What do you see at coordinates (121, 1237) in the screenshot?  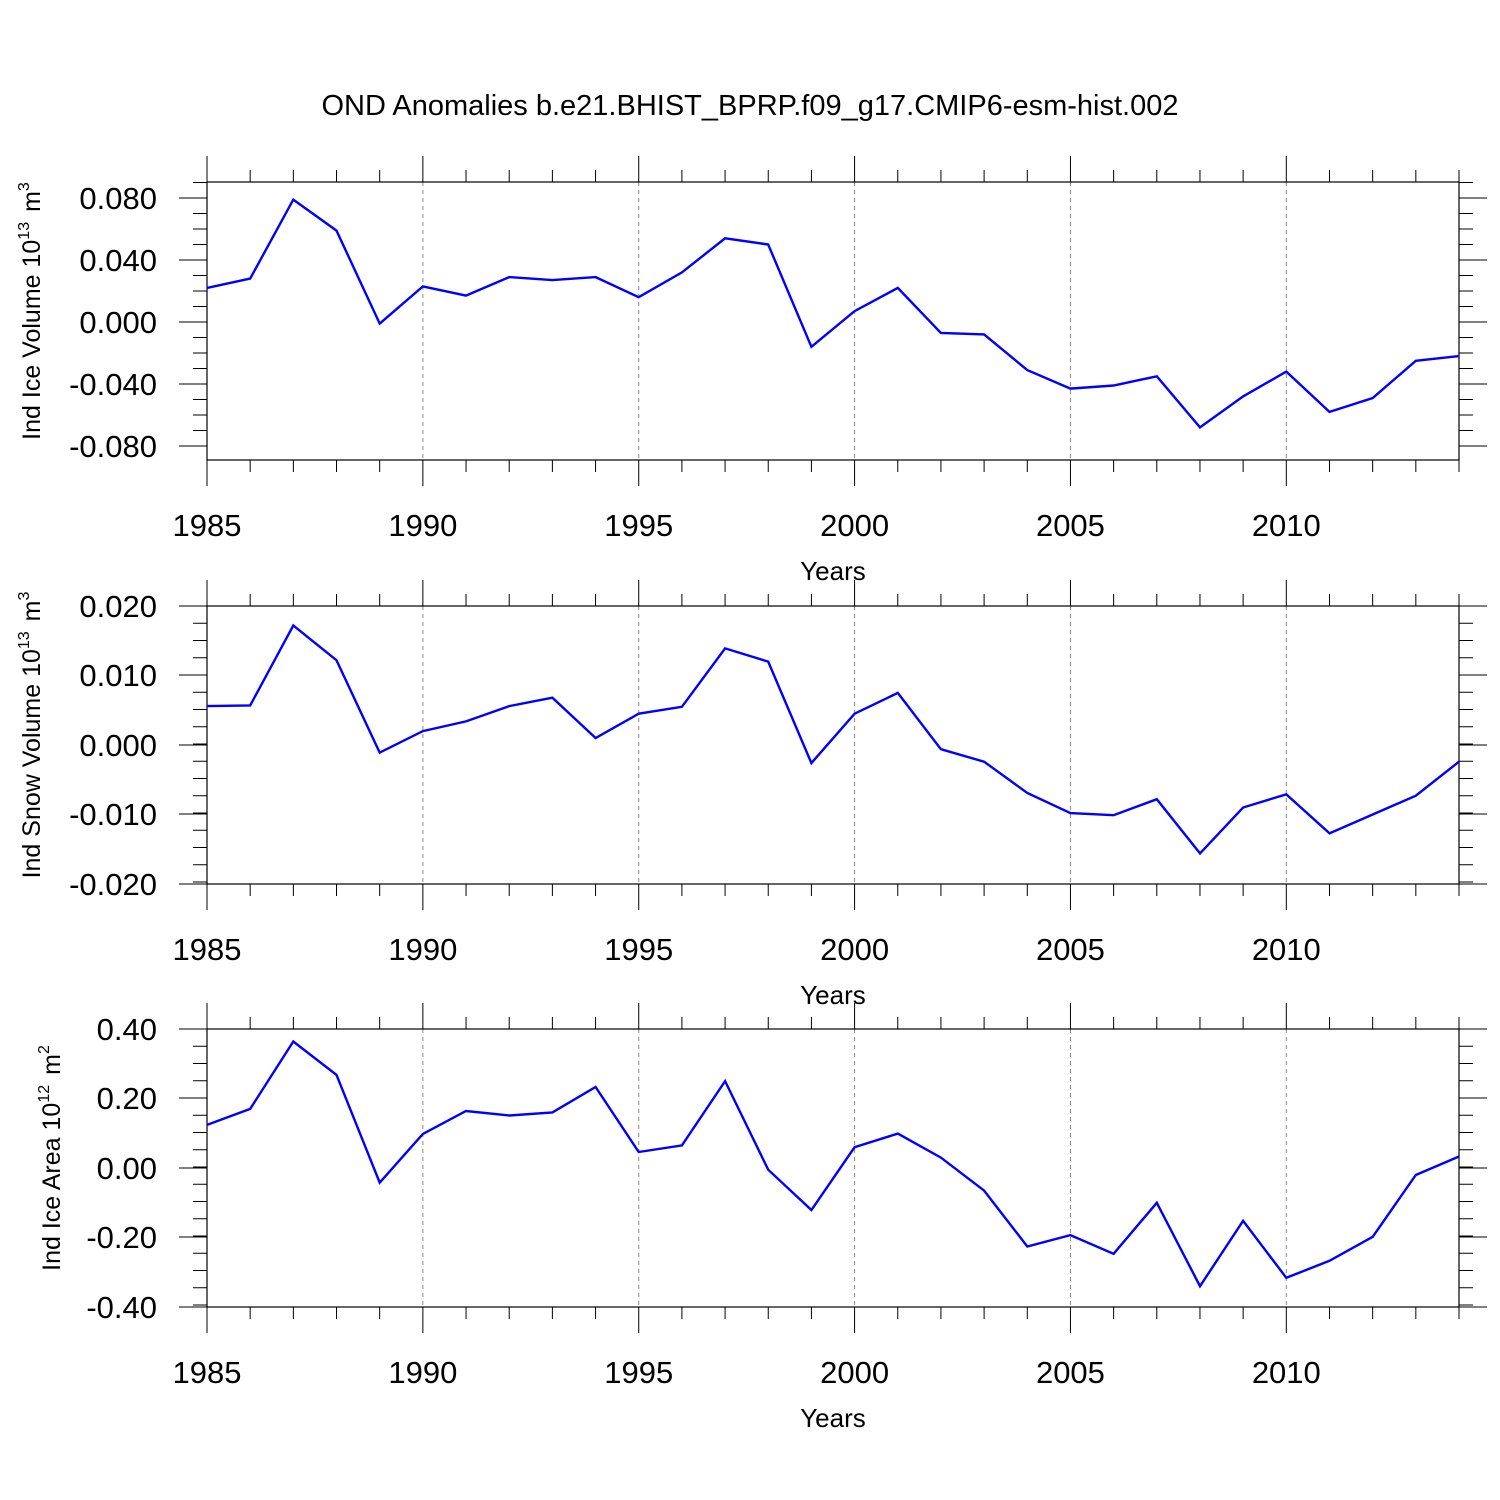 I see `y-tick-label: -0.20` at bounding box center [121, 1237].